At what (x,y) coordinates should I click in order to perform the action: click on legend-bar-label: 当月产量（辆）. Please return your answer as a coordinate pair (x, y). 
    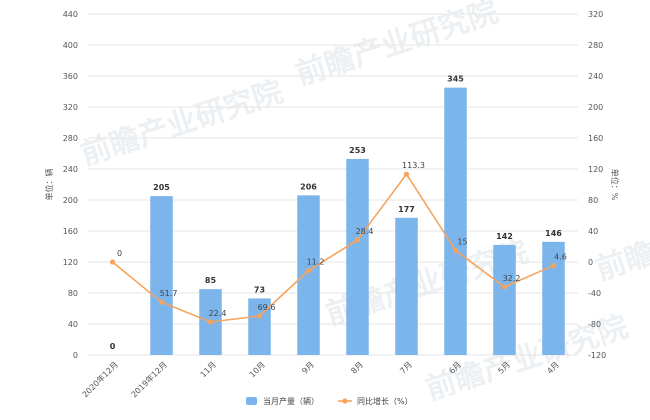
    Looking at the image, I should click on (291, 401).